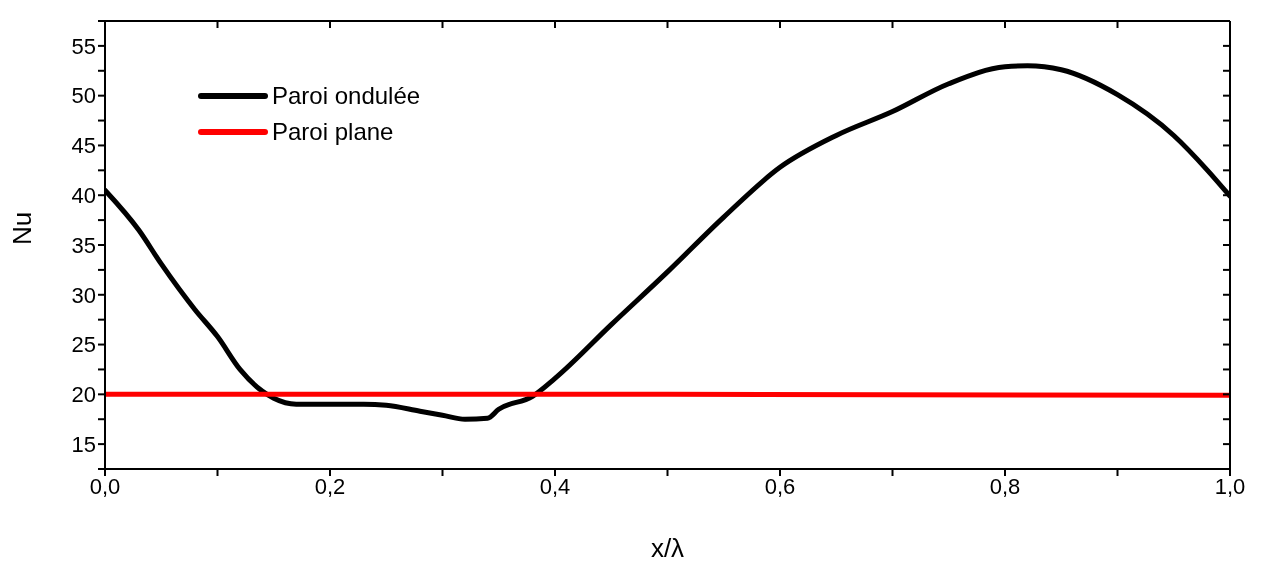 The image size is (1261, 565). What do you see at coordinates (333, 132) in the screenshot?
I see `legend-label: Paroi plane` at bounding box center [333, 132].